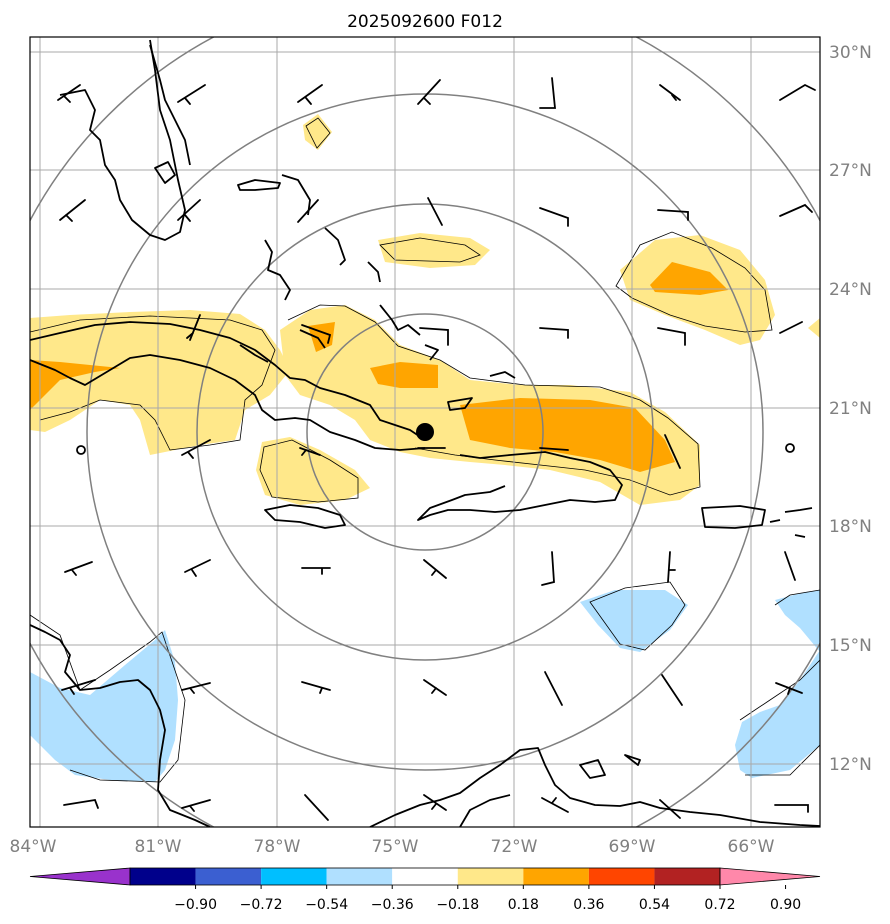 This screenshot has height=924, width=890. Describe the element at coordinates (777, 684) in the screenshot. I see `negative-region-southeast-b` at that location.